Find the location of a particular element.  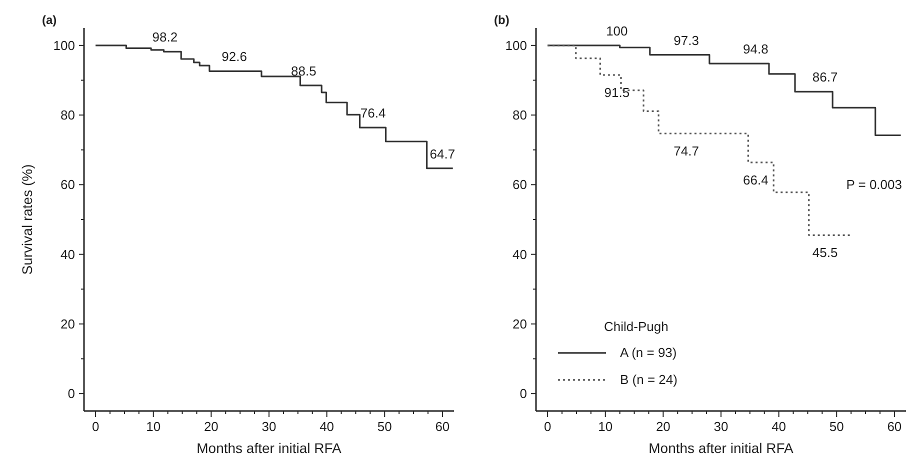

legend-title: Child-Pugh is located at coordinates (636, 326).